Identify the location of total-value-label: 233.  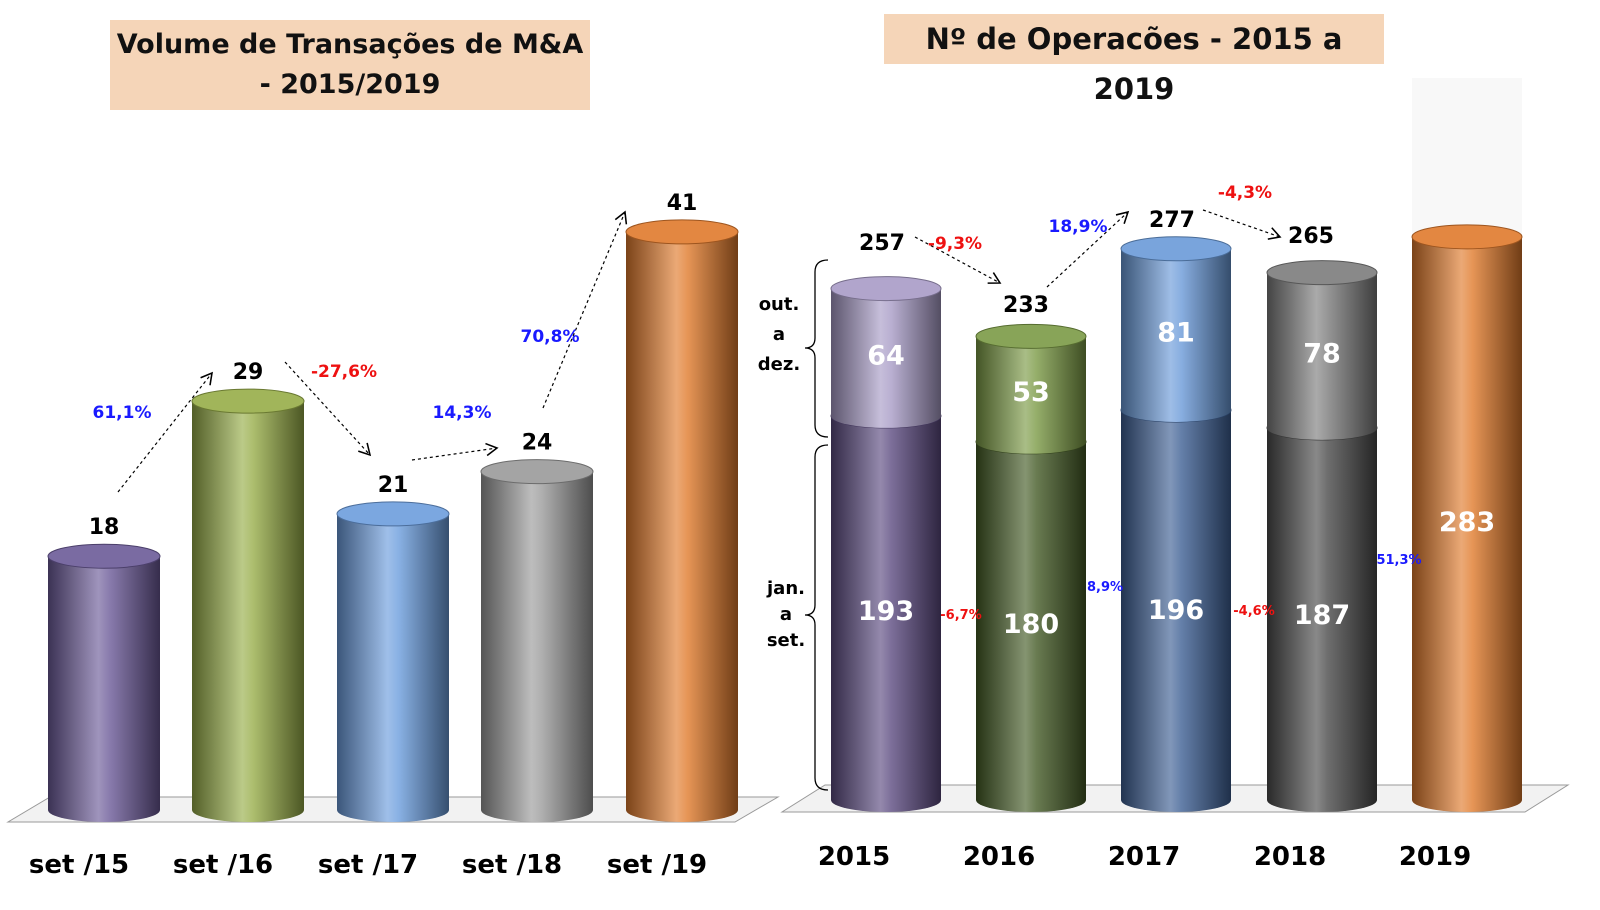
(1026, 305).